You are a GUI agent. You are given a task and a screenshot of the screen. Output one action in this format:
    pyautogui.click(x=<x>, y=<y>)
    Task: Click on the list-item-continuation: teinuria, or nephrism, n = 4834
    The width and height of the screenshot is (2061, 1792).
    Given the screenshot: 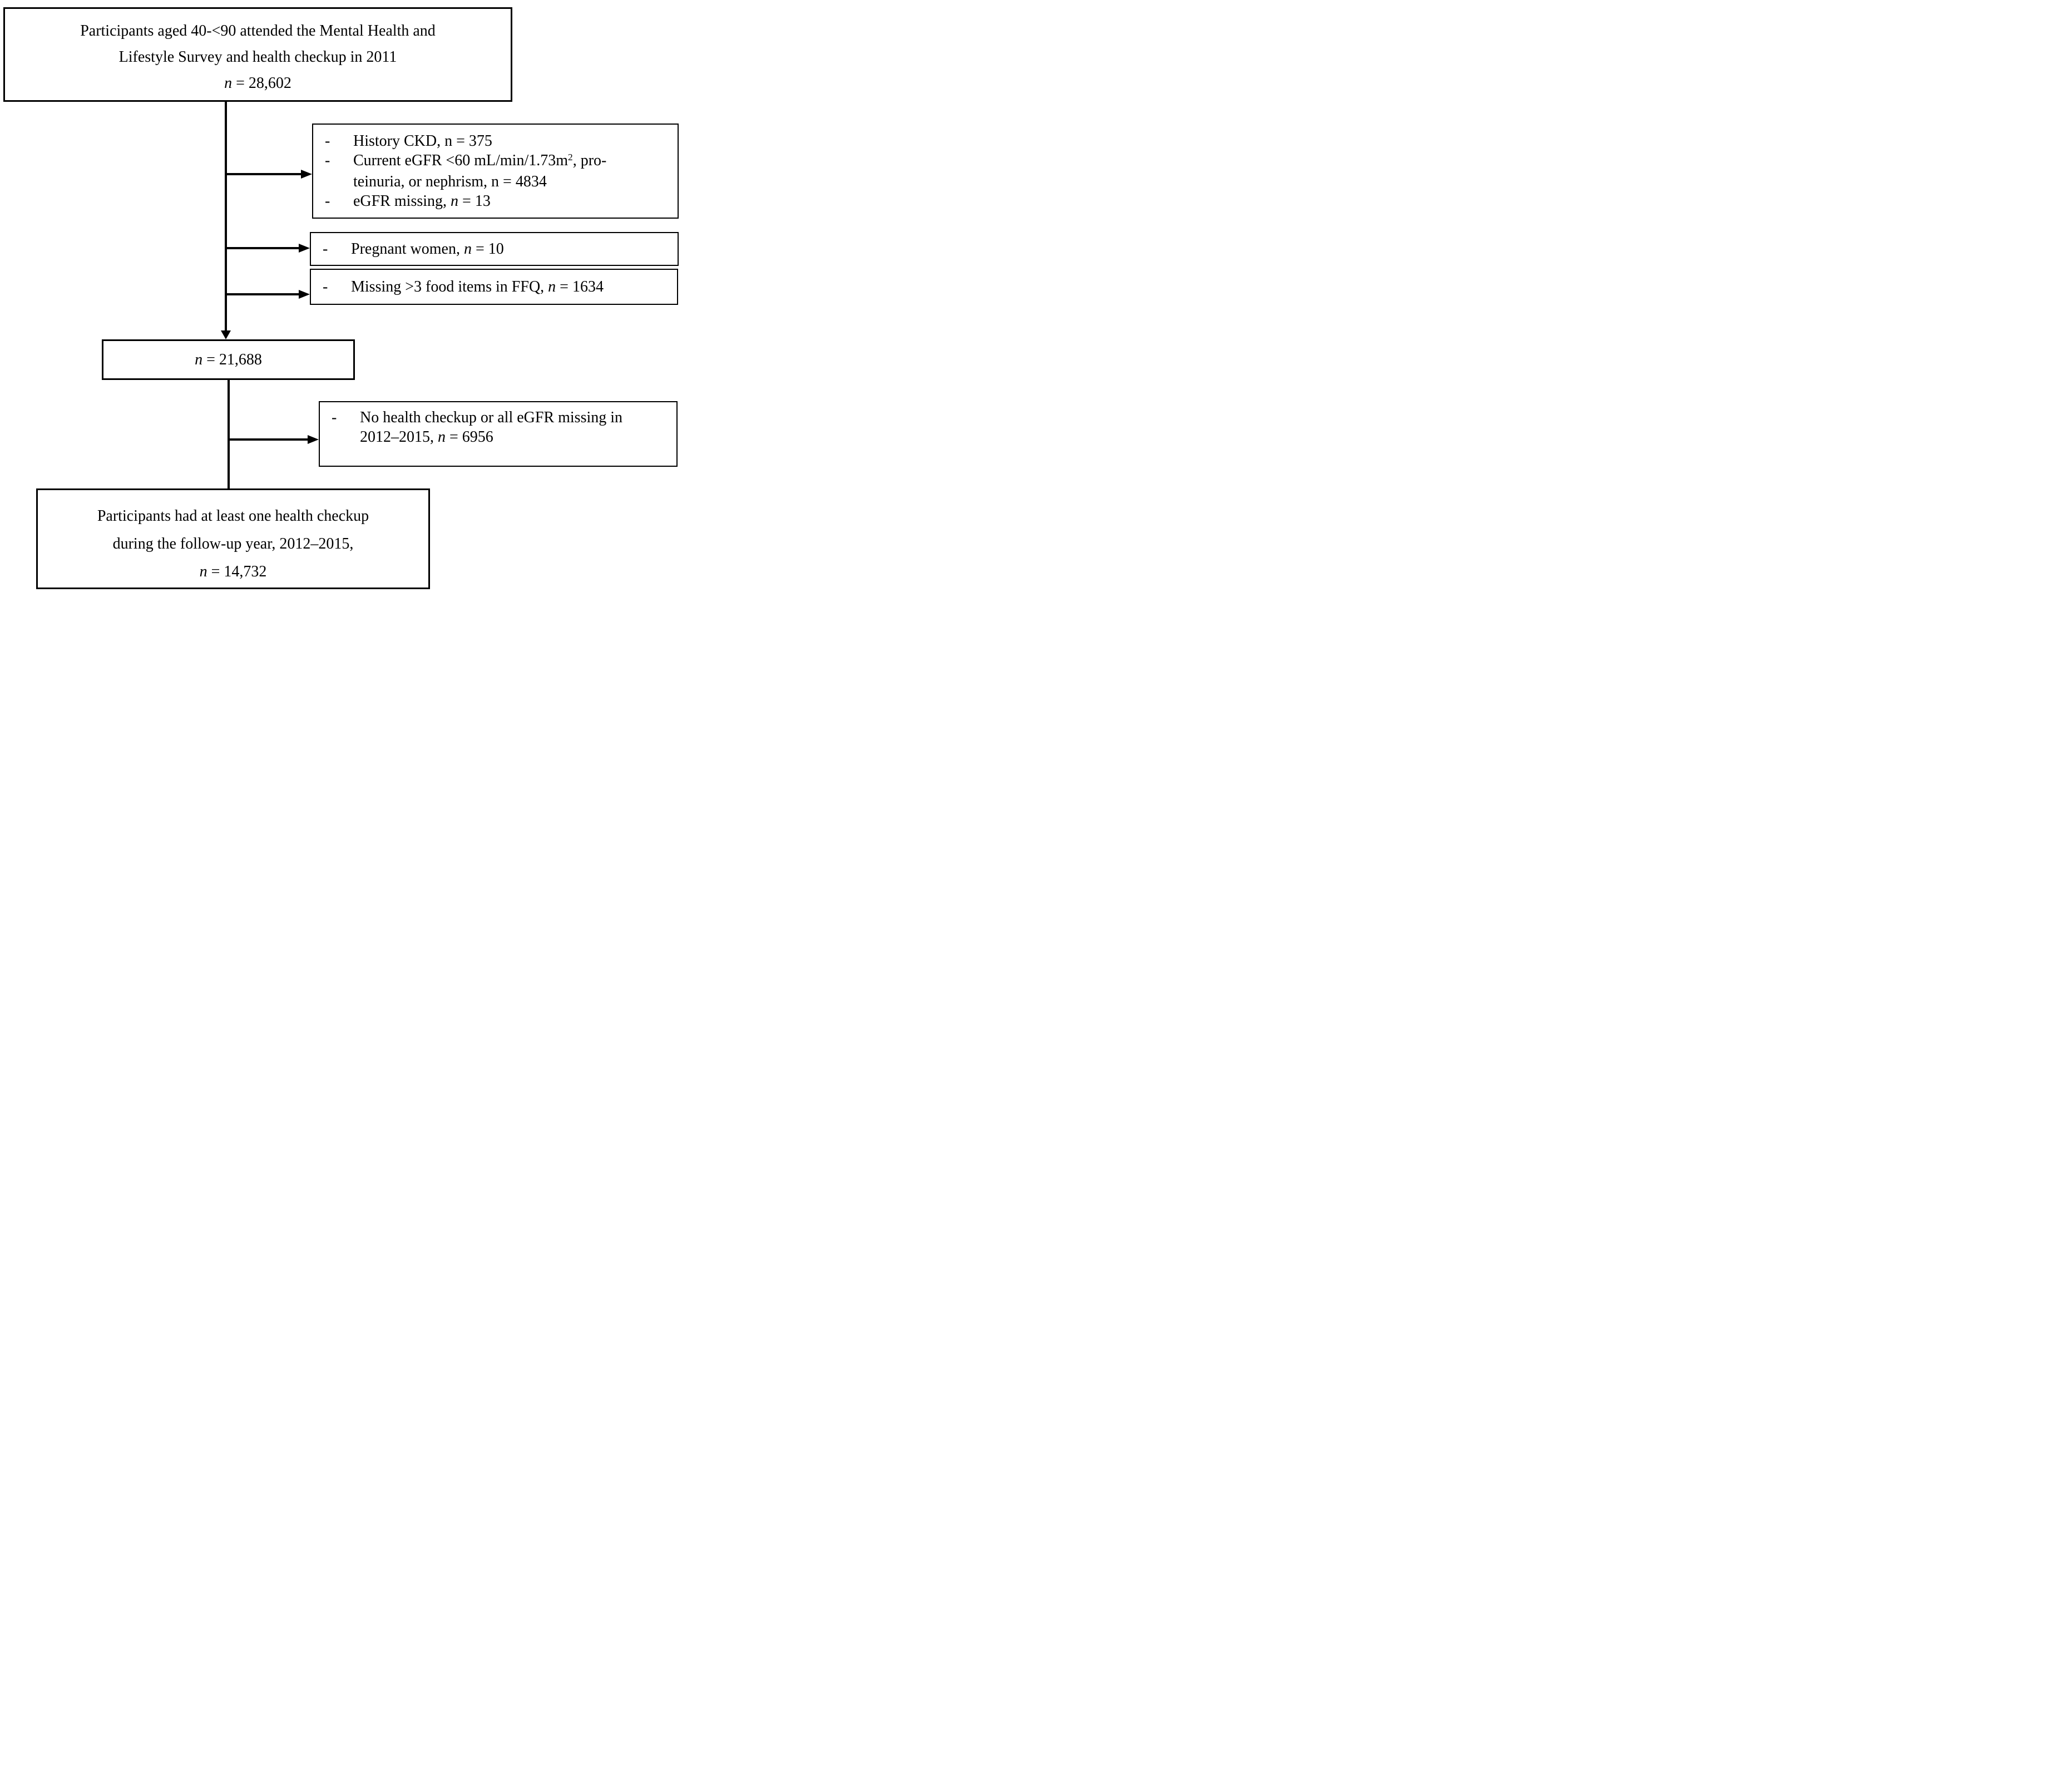 What is the action you would take?
    pyautogui.click(x=495, y=181)
    